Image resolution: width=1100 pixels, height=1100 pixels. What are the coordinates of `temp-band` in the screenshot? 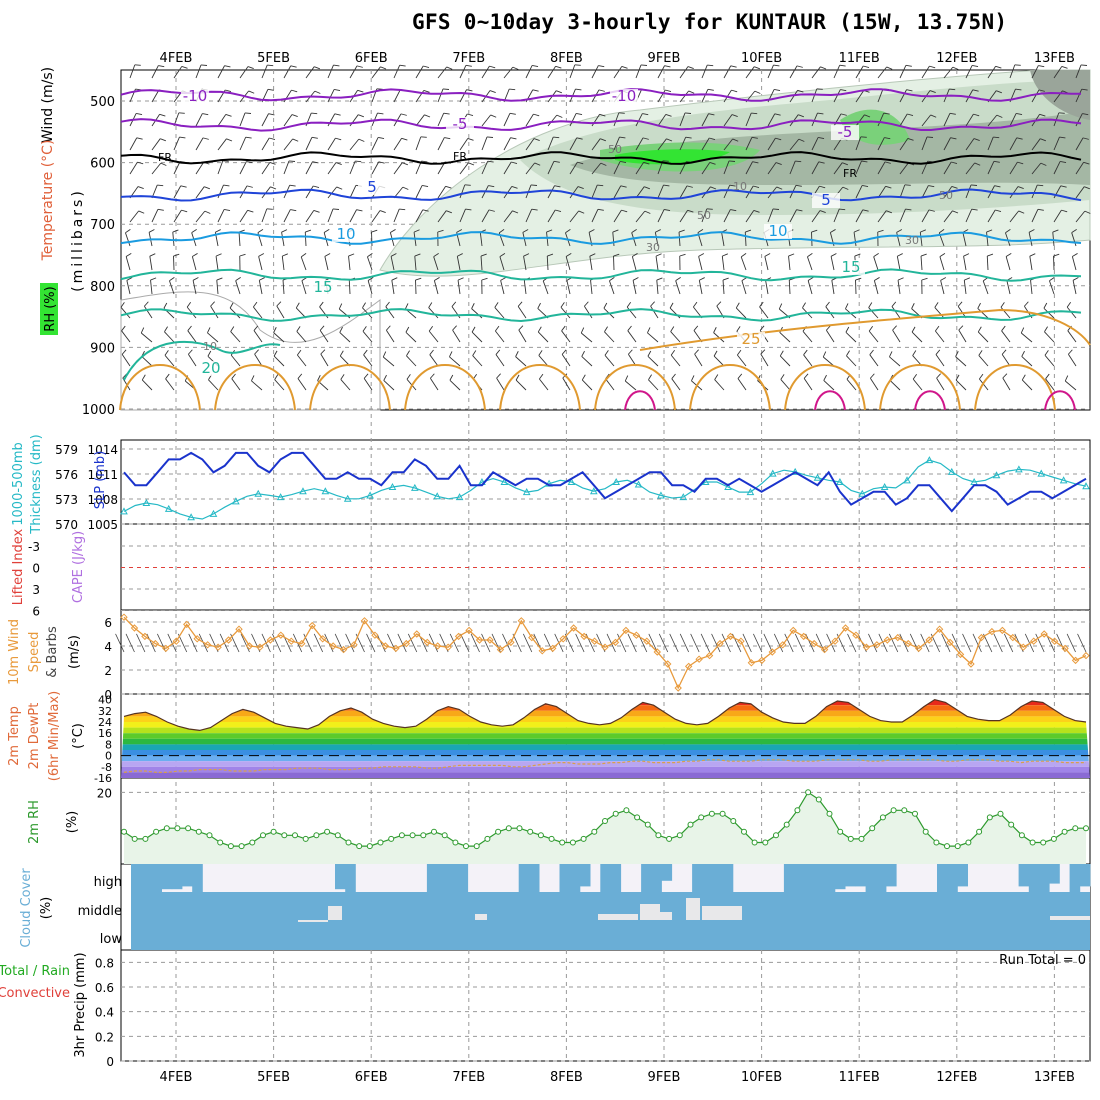 It's located at (605, 697).